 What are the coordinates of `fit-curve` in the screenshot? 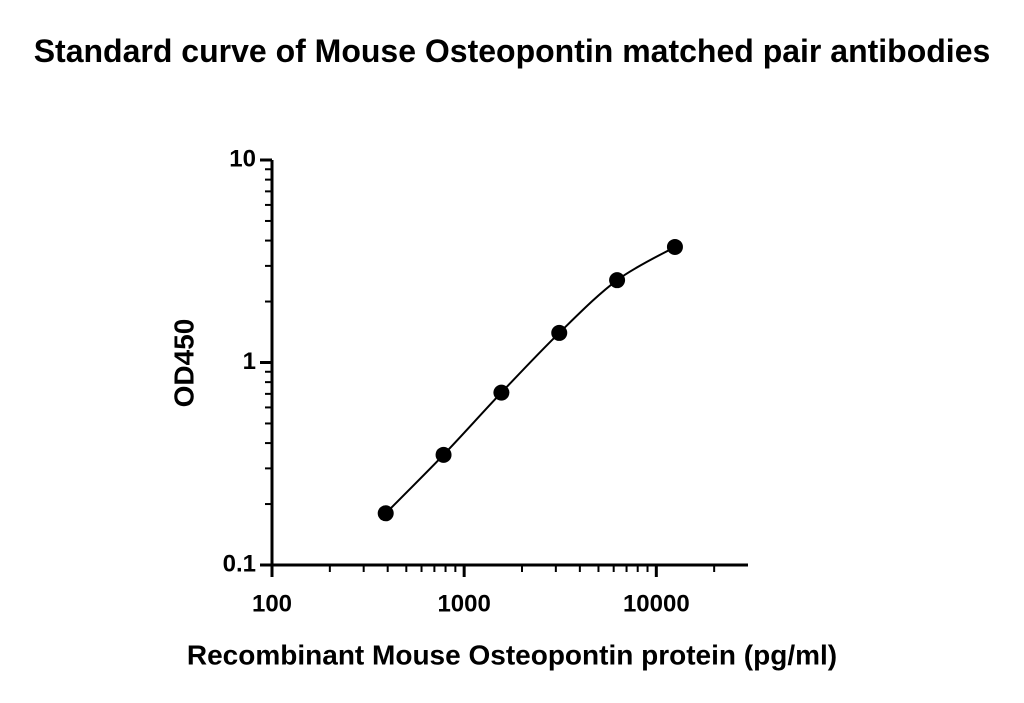 It's located at (530, 380).